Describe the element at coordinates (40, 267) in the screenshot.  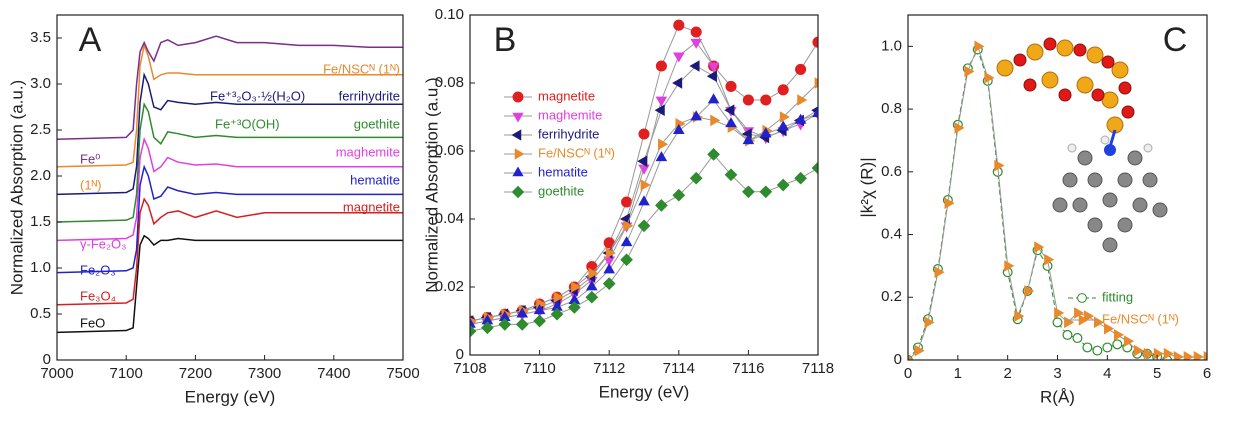
I see `y-tick-label: 1.0` at that location.